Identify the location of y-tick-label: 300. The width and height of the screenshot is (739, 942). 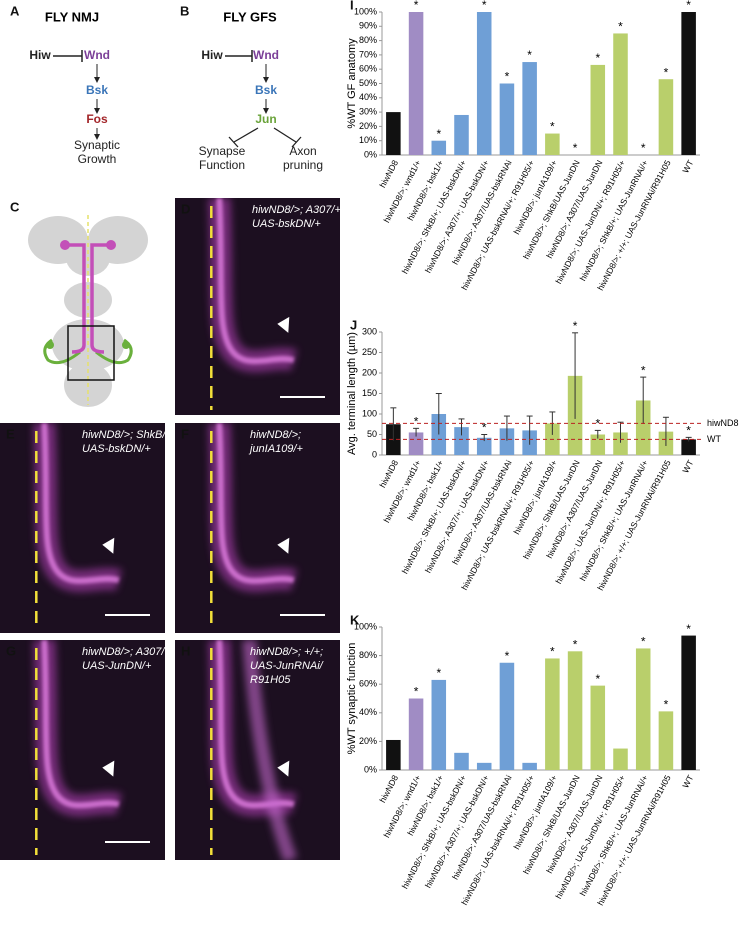
(369, 331).